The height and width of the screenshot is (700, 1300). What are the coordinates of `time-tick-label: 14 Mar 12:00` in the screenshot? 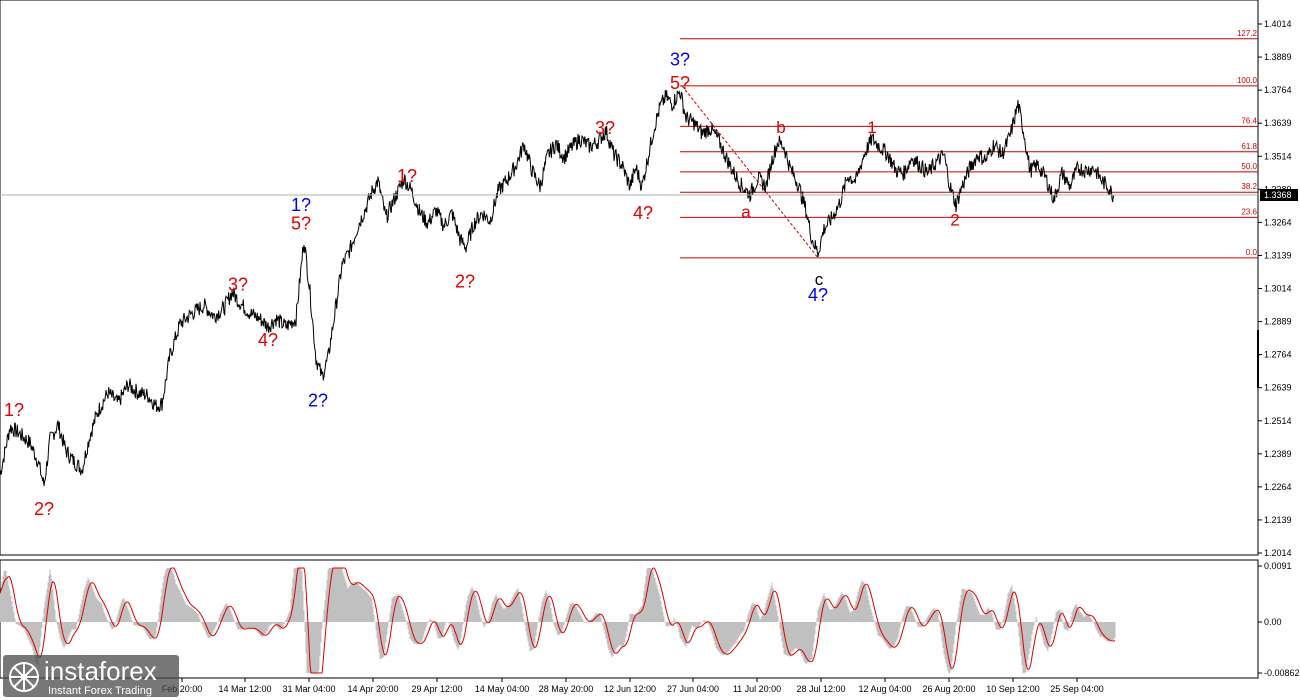 It's located at (244, 689).